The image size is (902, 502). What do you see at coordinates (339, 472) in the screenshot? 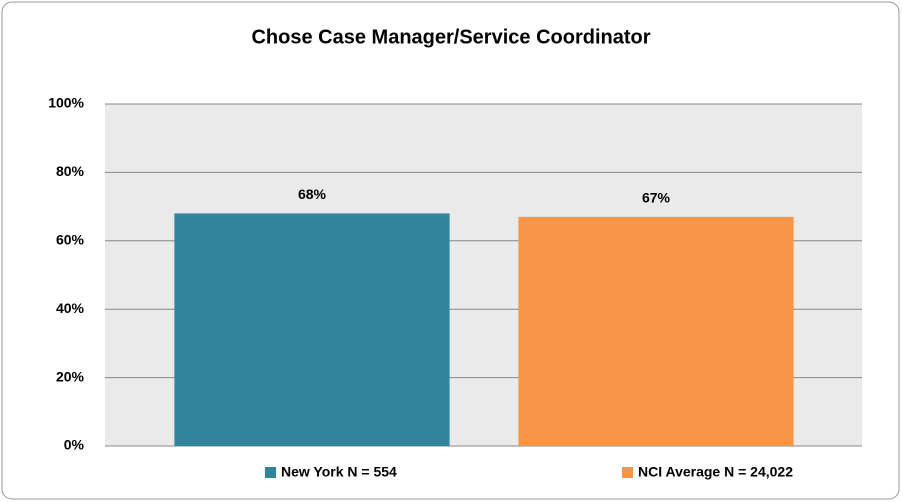
I see `legend-label: New York N = 554` at bounding box center [339, 472].